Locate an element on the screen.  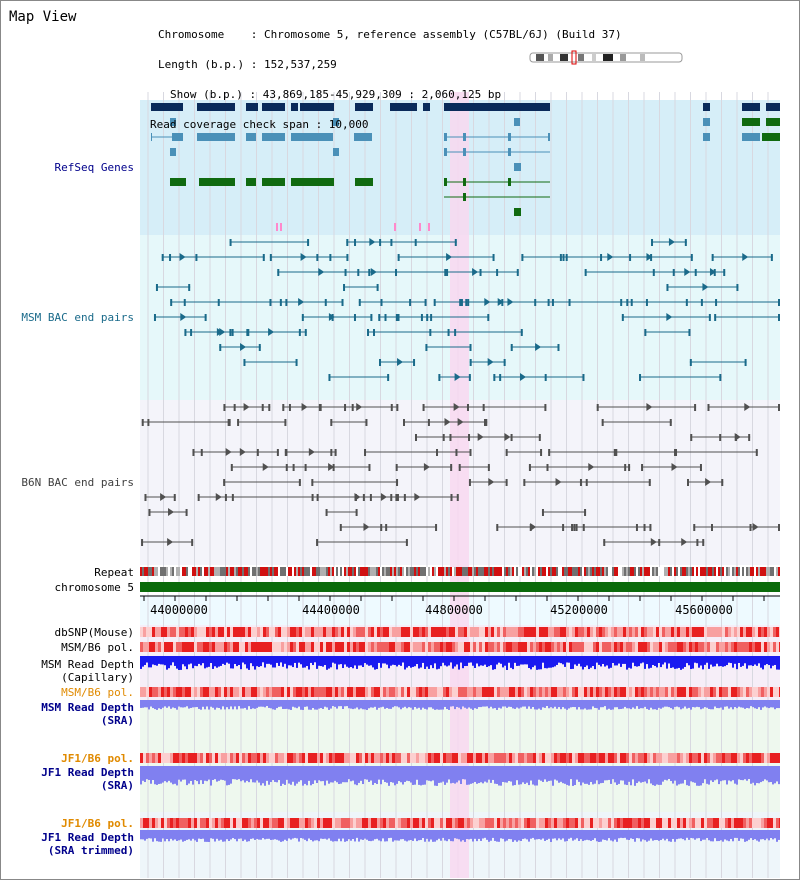
track-label-b6n-bac: B6N BAC end pairs is located at coordinates (77, 482).